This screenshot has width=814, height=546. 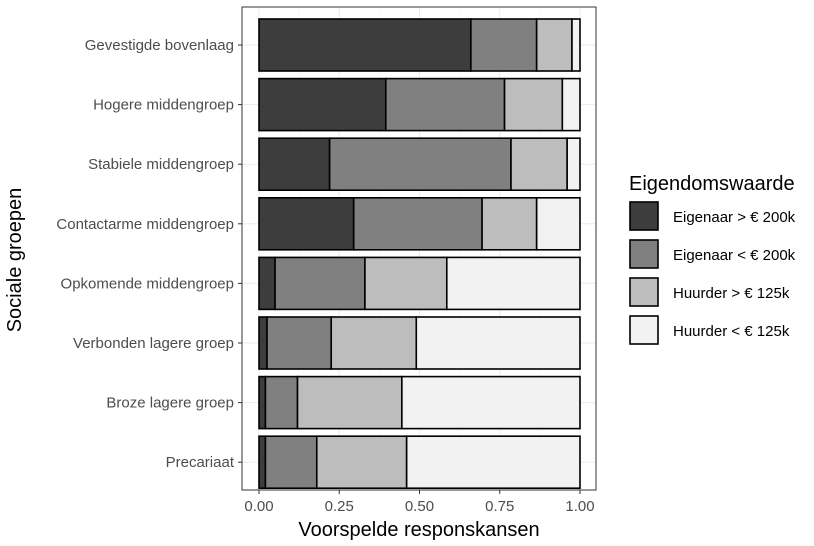 What do you see at coordinates (145, 224) in the screenshot?
I see `y-tick-label: Contactarme middengroep` at bounding box center [145, 224].